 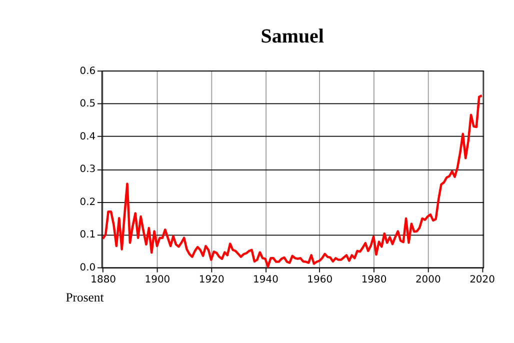 I want to click on x-tick-label: 1980, so click(x=374, y=280).